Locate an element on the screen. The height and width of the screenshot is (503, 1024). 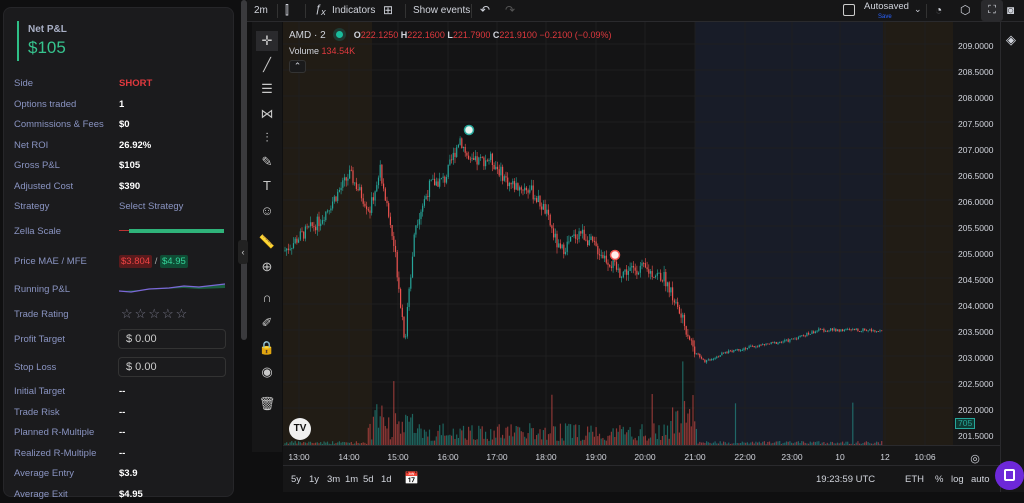
indicators-button: Indicators is located at coordinates (354, 10).